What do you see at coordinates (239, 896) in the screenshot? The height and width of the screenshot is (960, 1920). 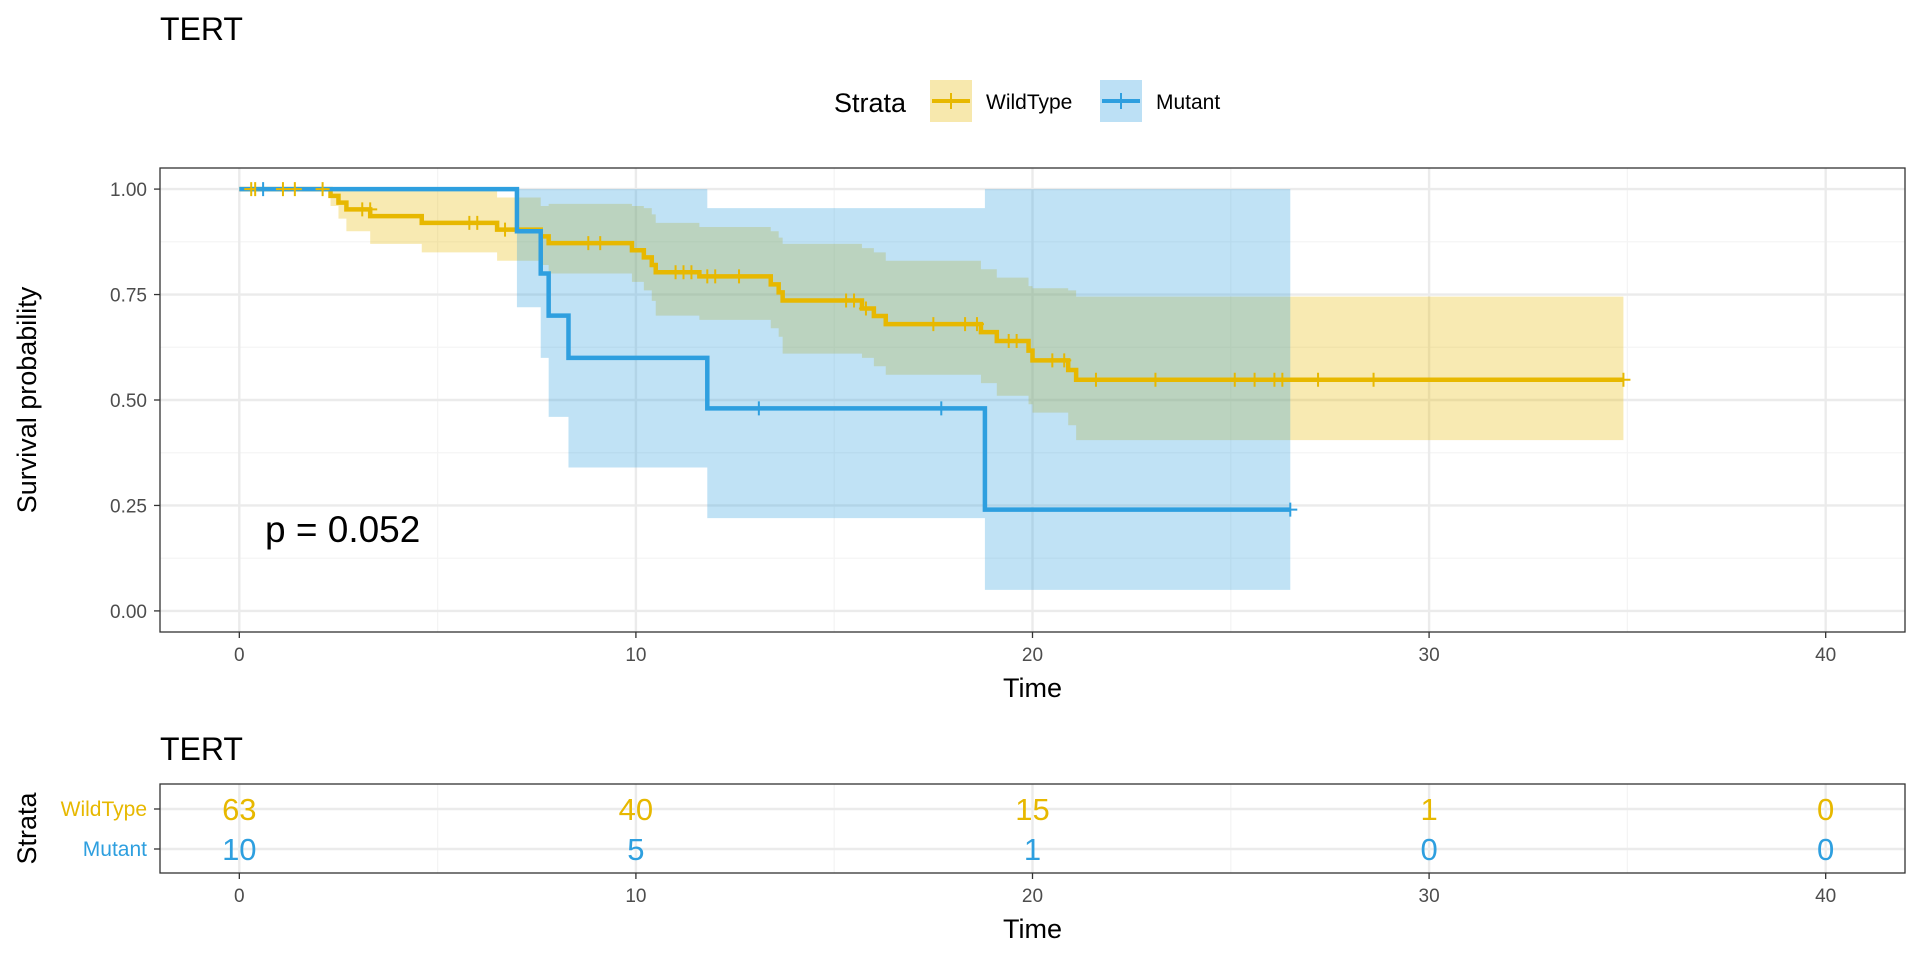 I see `risk-x-tick-label: 0` at bounding box center [239, 896].